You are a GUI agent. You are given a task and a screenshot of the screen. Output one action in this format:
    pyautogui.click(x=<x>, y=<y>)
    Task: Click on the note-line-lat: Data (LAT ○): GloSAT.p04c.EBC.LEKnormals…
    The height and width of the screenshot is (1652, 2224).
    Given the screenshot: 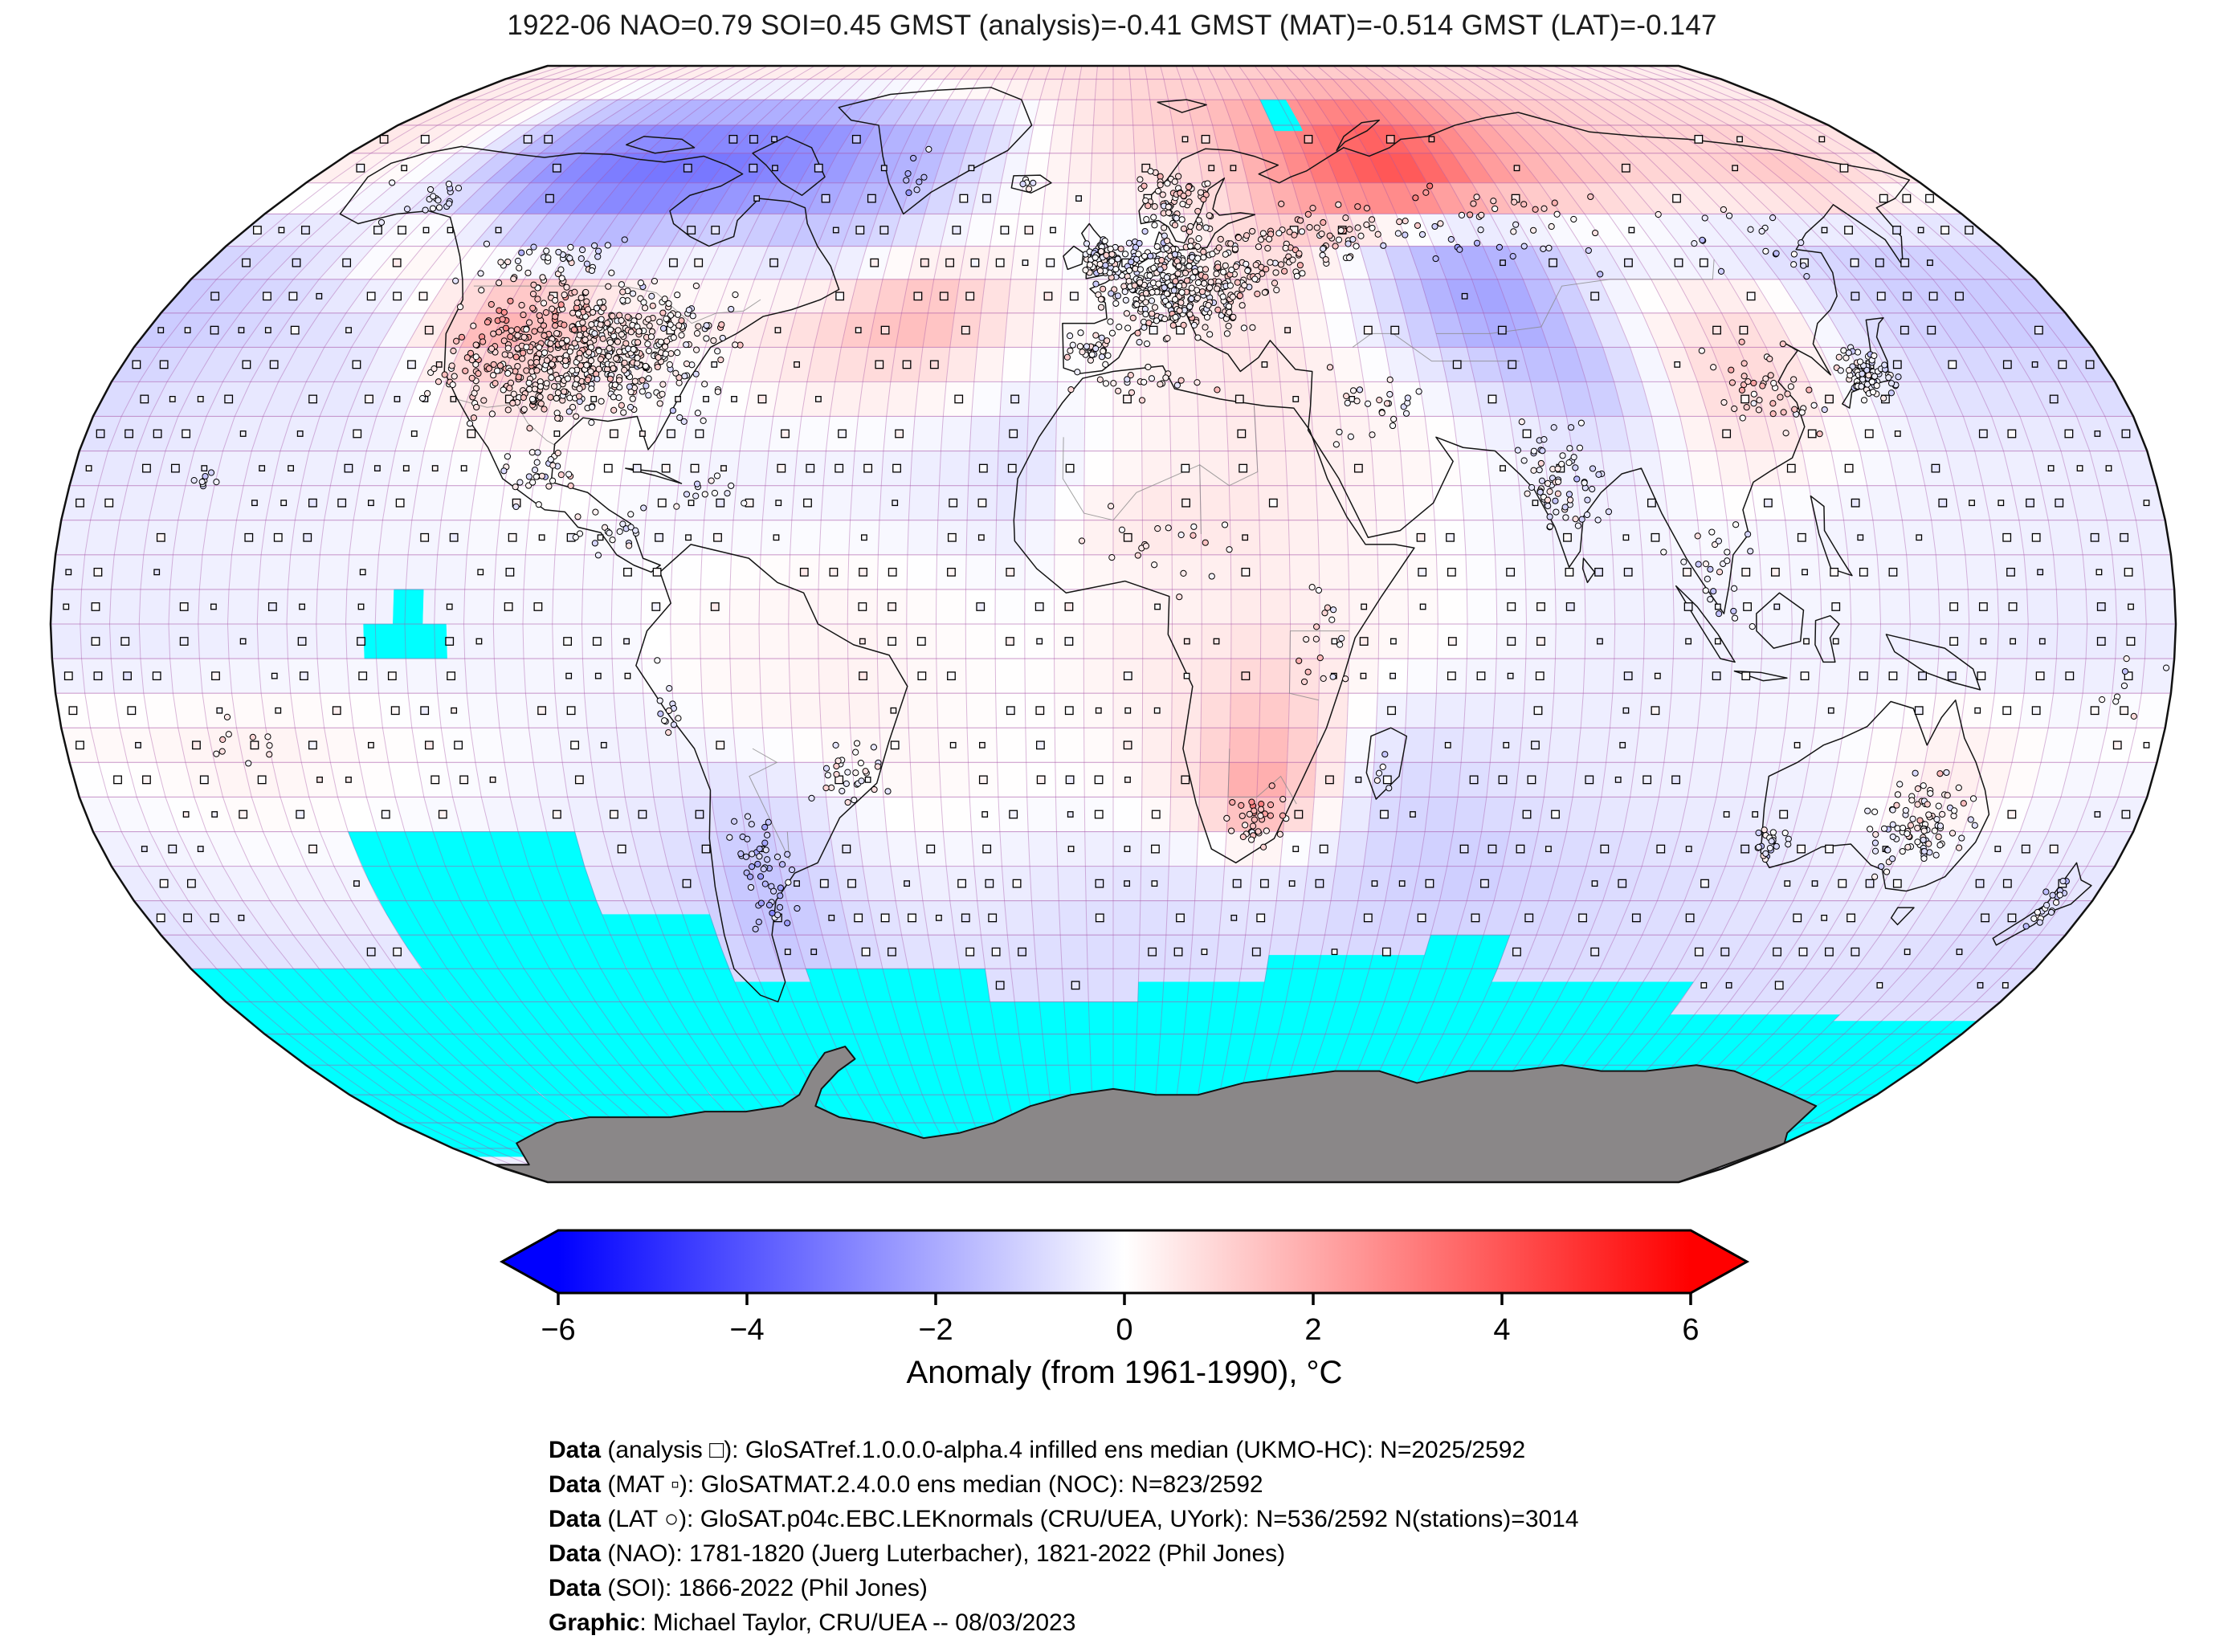 What is the action you would take?
    pyautogui.click(x=1064, y=1519)
    